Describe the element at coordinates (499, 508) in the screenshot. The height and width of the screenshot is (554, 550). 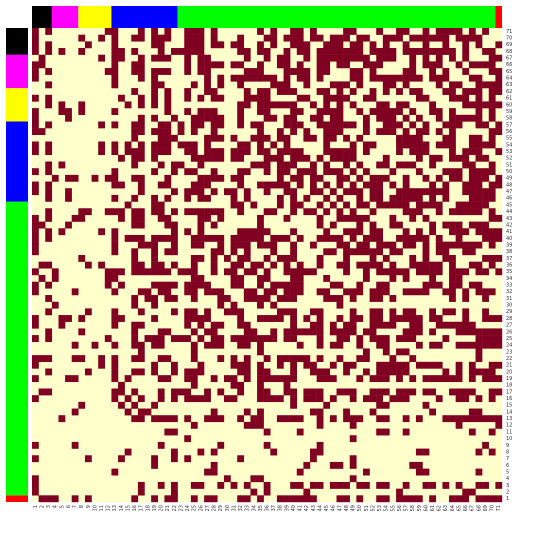
I see `x-tick-label: 71` at that location.